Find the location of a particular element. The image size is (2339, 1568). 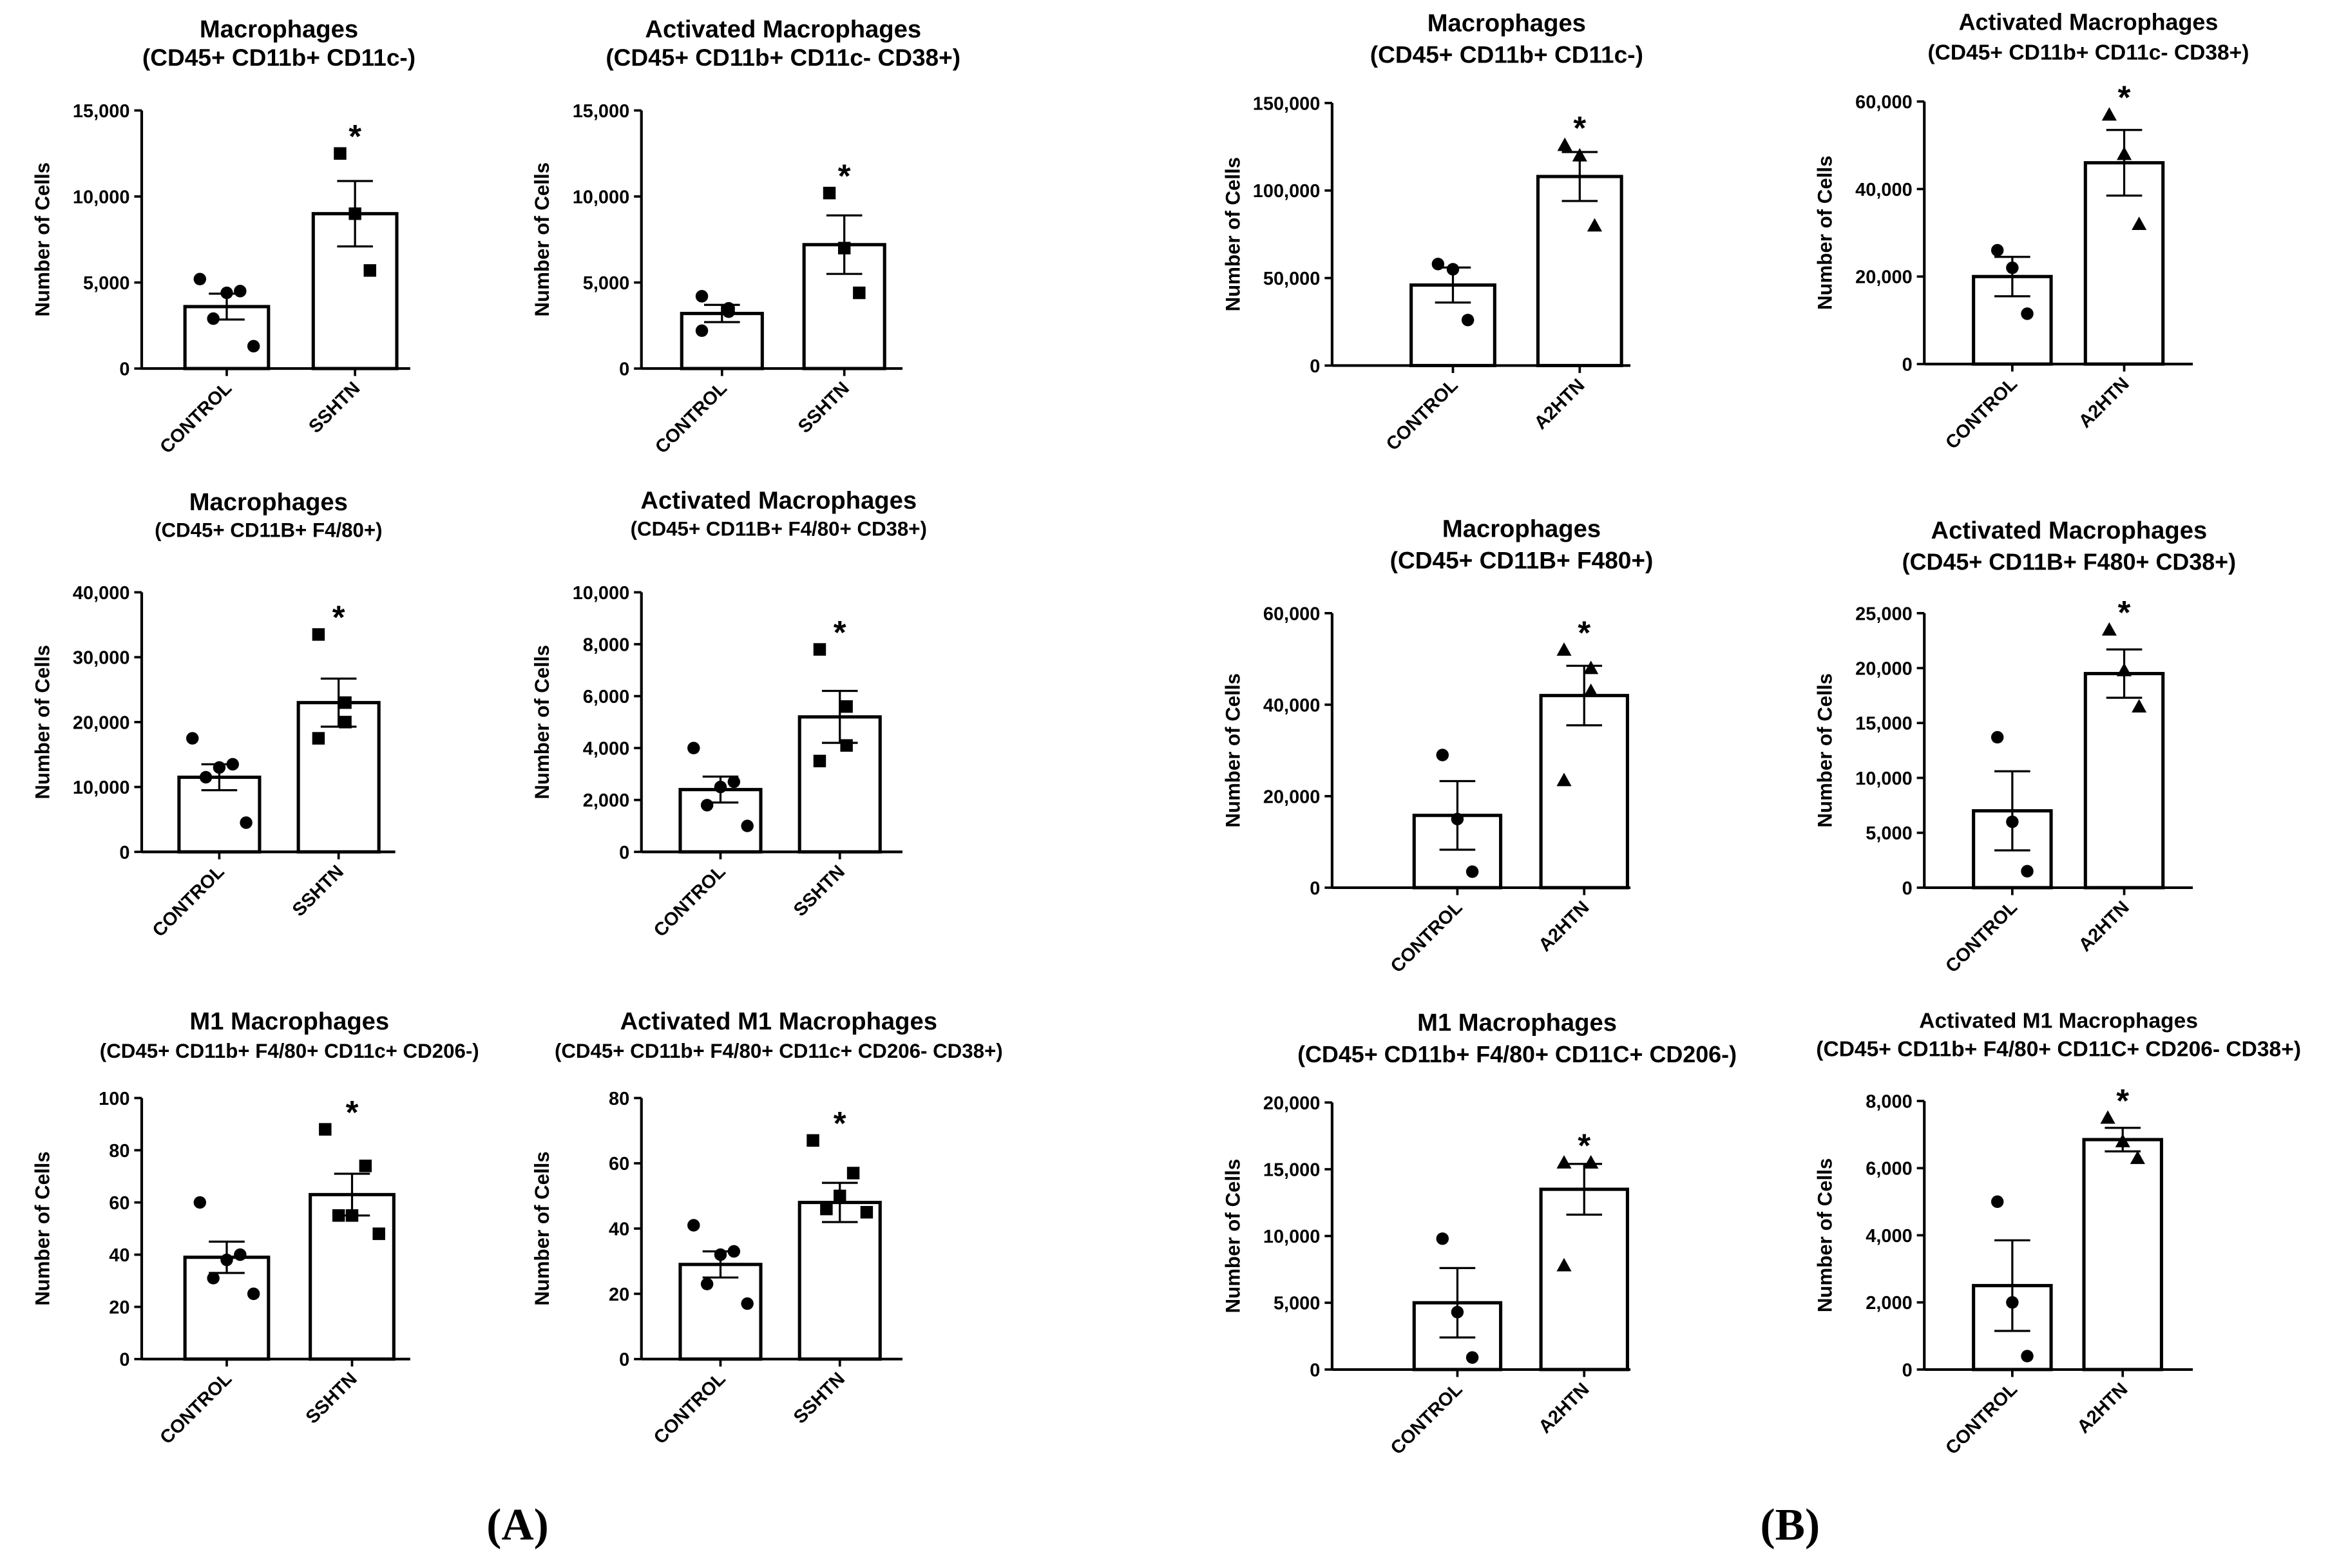

chart-subtitle: (CD45+ CD11b+ F4/80+ CD11C+ CD206-) is located at coordinates (1517, 1055).